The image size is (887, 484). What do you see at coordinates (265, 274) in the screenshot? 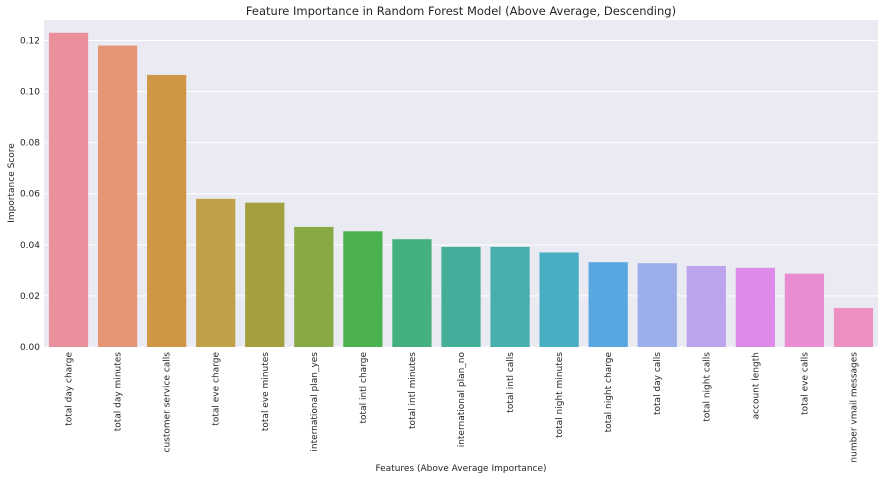
I see `bar-total-eve-minutes` at bounding box center [265, 274].